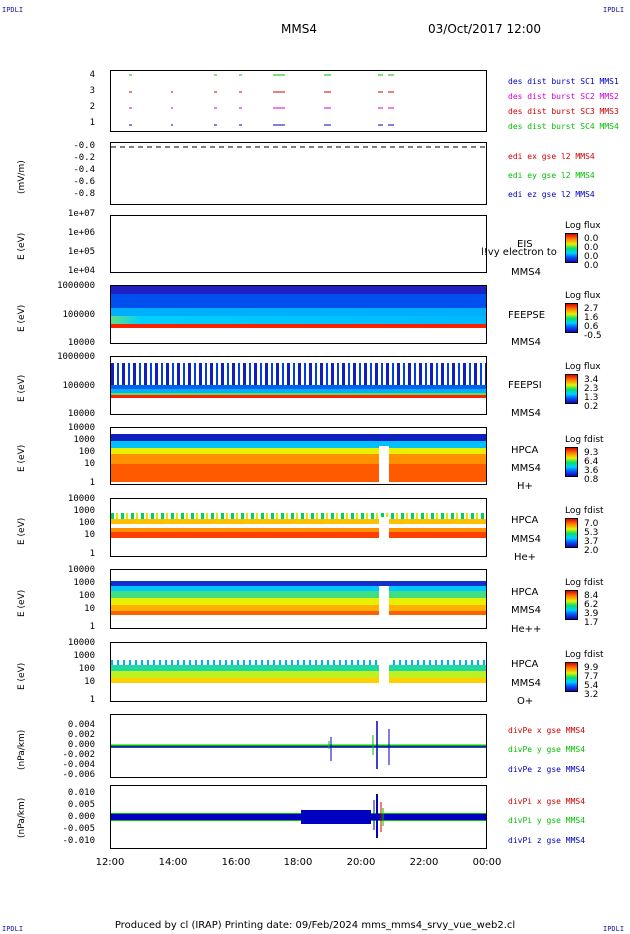 The image size is (630, 934). Describe the element at coordinates (384, 607) in the screenshot. I see `hpca-he2-gap` at that location.